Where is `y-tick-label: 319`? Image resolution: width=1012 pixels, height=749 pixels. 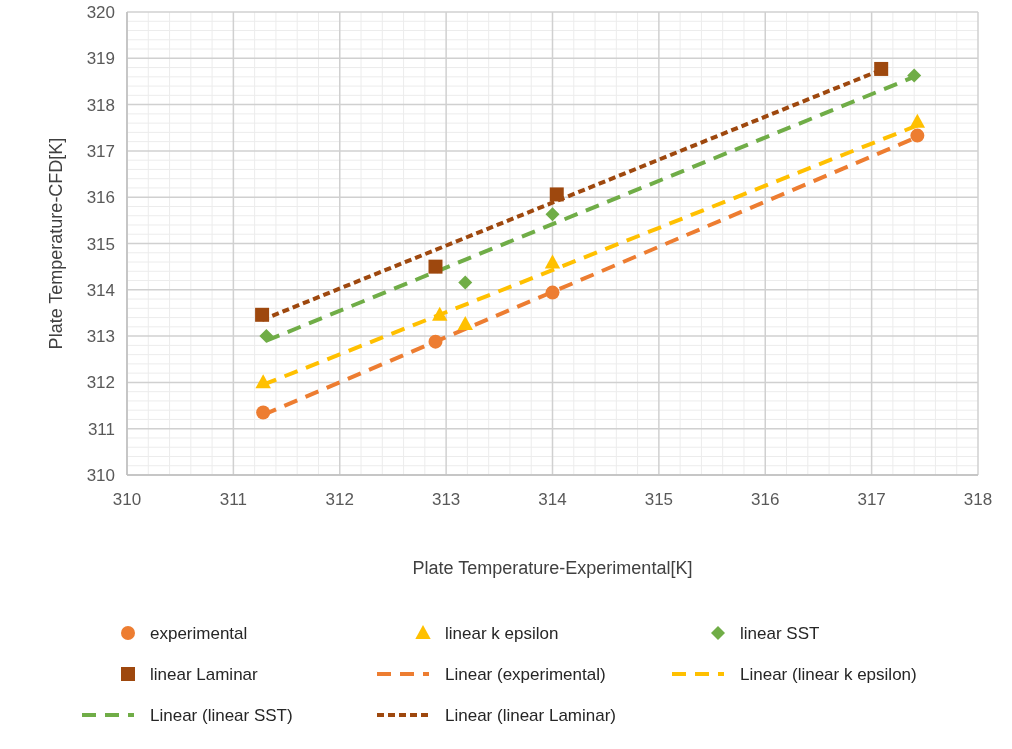 y-tick-label: 319 is located at coordinates (100, 59).